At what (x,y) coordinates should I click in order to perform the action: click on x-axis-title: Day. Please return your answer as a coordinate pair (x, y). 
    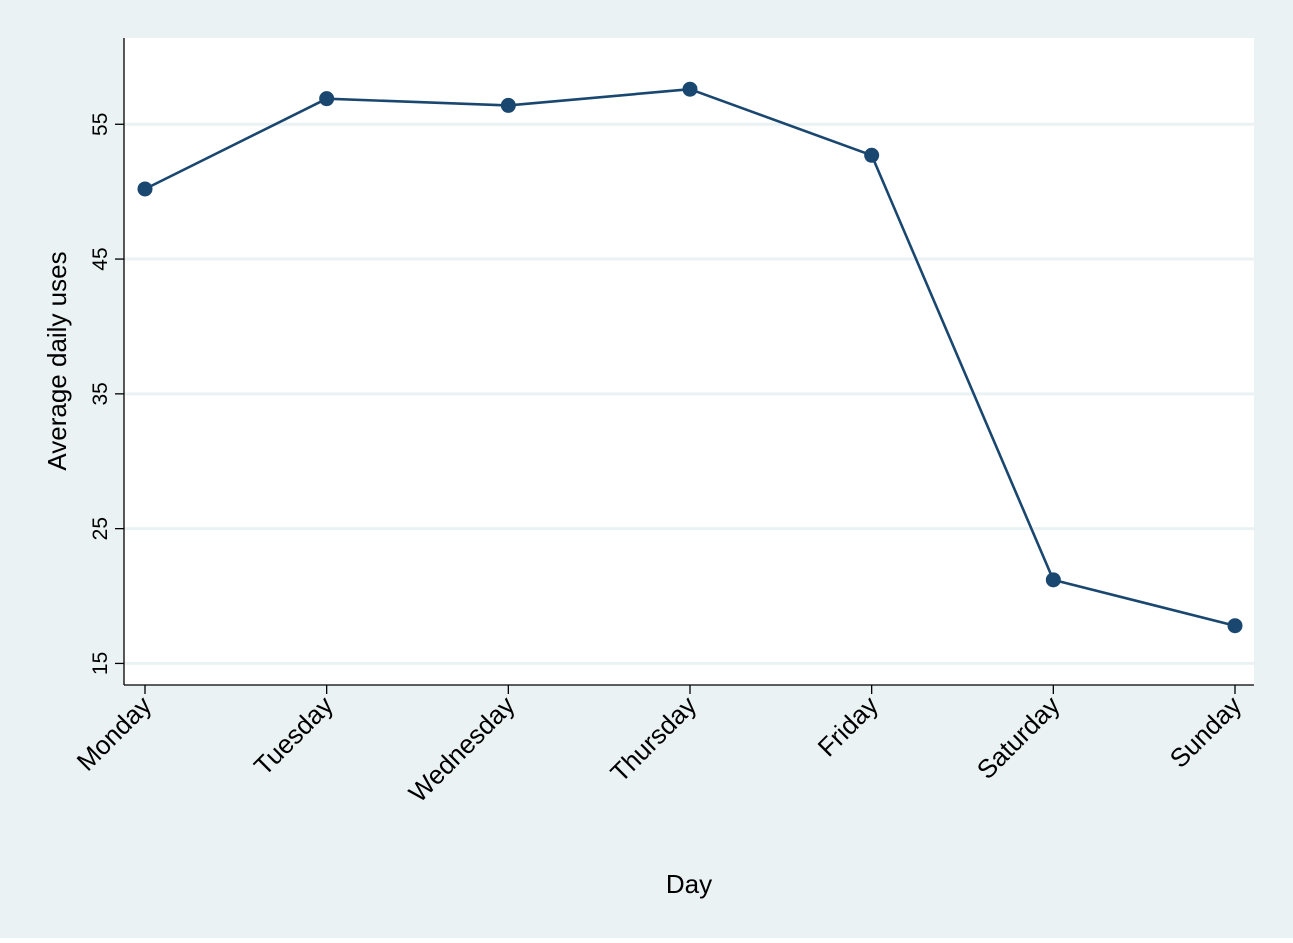
    Looking at the image, I should click on (689, 884).